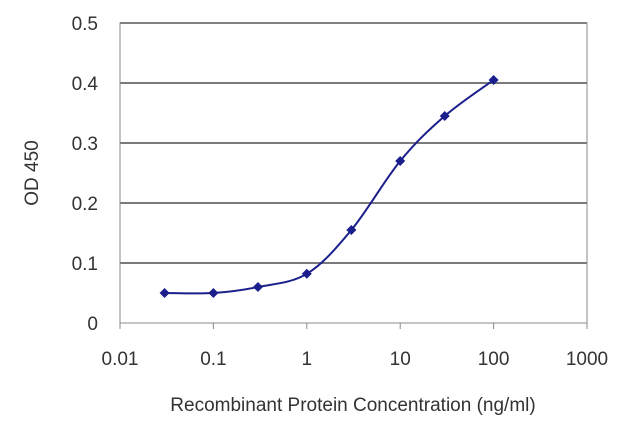 The width and height of the screenshot is (640, 427). What do you see at coordinates (85, 24) in the screenshot?
I see `y-tick-label: 0.5` at bounding box center [85, 24].